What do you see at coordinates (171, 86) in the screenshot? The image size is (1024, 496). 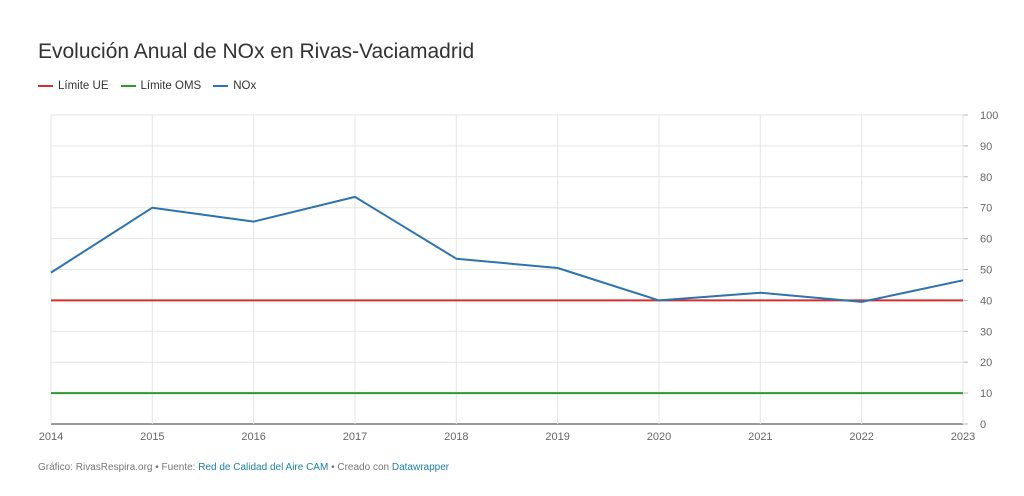 I see `legend-label-limite-oms: Límite OMS` at bounding box center [171, 86].